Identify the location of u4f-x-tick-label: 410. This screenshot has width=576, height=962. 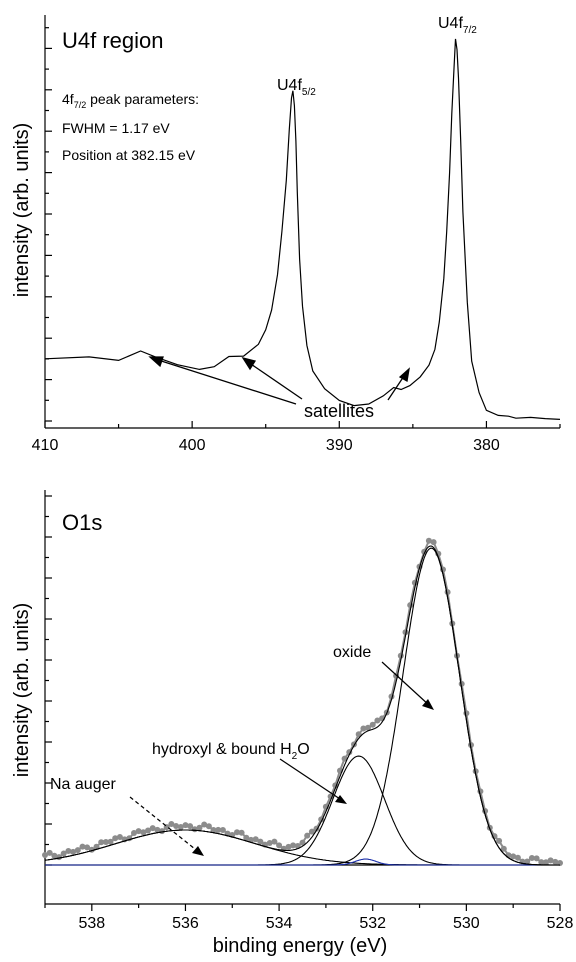
(45, 445).